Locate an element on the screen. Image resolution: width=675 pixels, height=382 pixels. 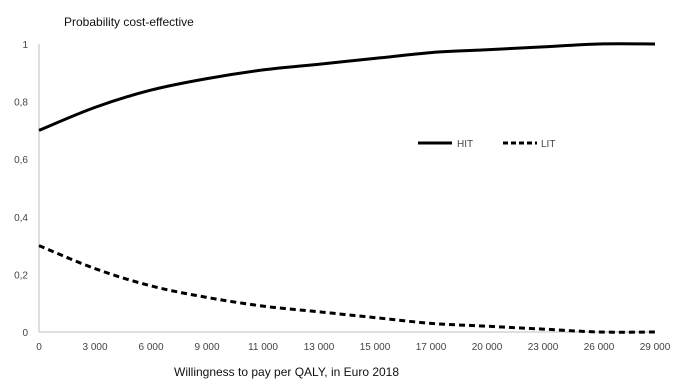
x-tick-label: 6 000 is located at coordinates (150, 347).